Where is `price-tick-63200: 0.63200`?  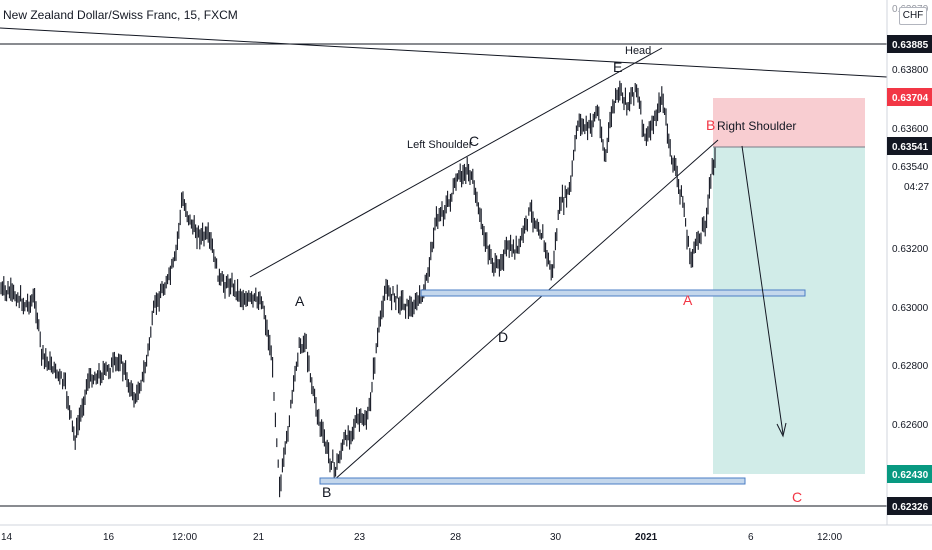 price-tick-63200: 0.63200 is located at coordinates (910, 249).